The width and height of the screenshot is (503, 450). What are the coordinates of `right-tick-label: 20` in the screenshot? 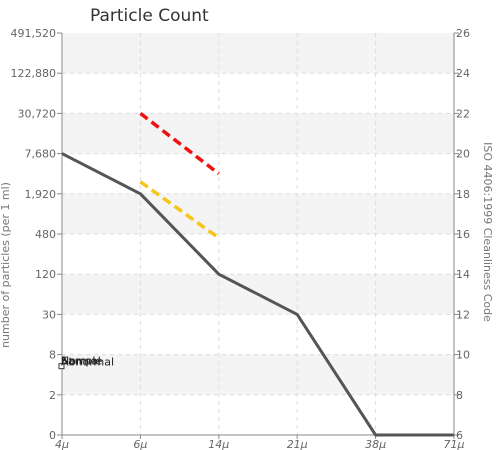 It's located at (463, 154).